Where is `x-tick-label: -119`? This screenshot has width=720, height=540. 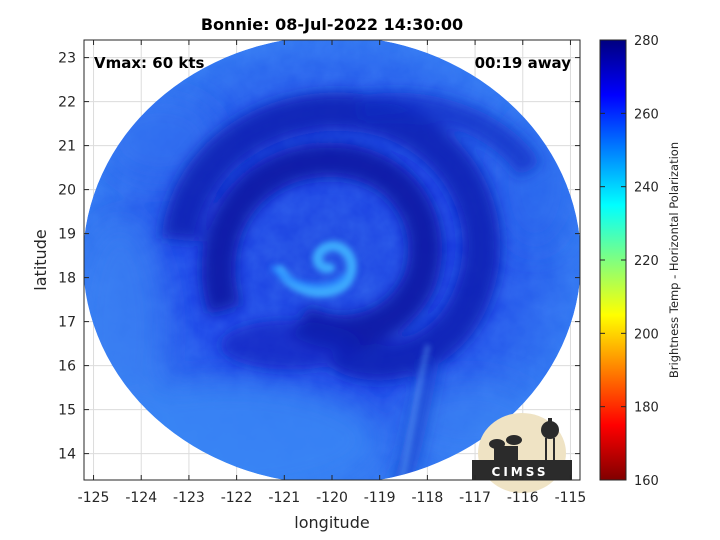 x-tick-label: -119 is located at coordinates (380, 498).